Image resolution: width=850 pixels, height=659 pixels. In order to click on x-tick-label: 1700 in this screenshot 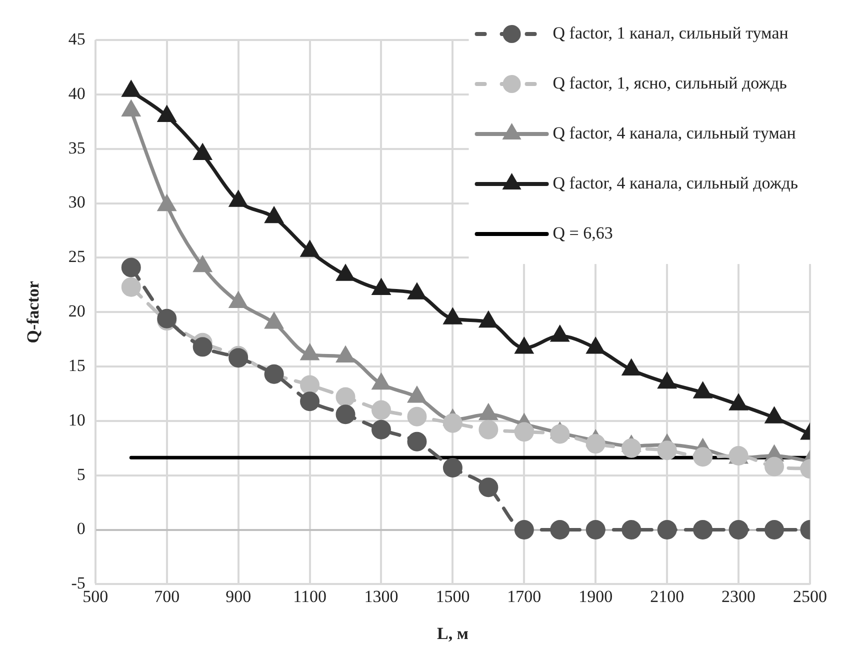, I will do `click(524, 596)`.